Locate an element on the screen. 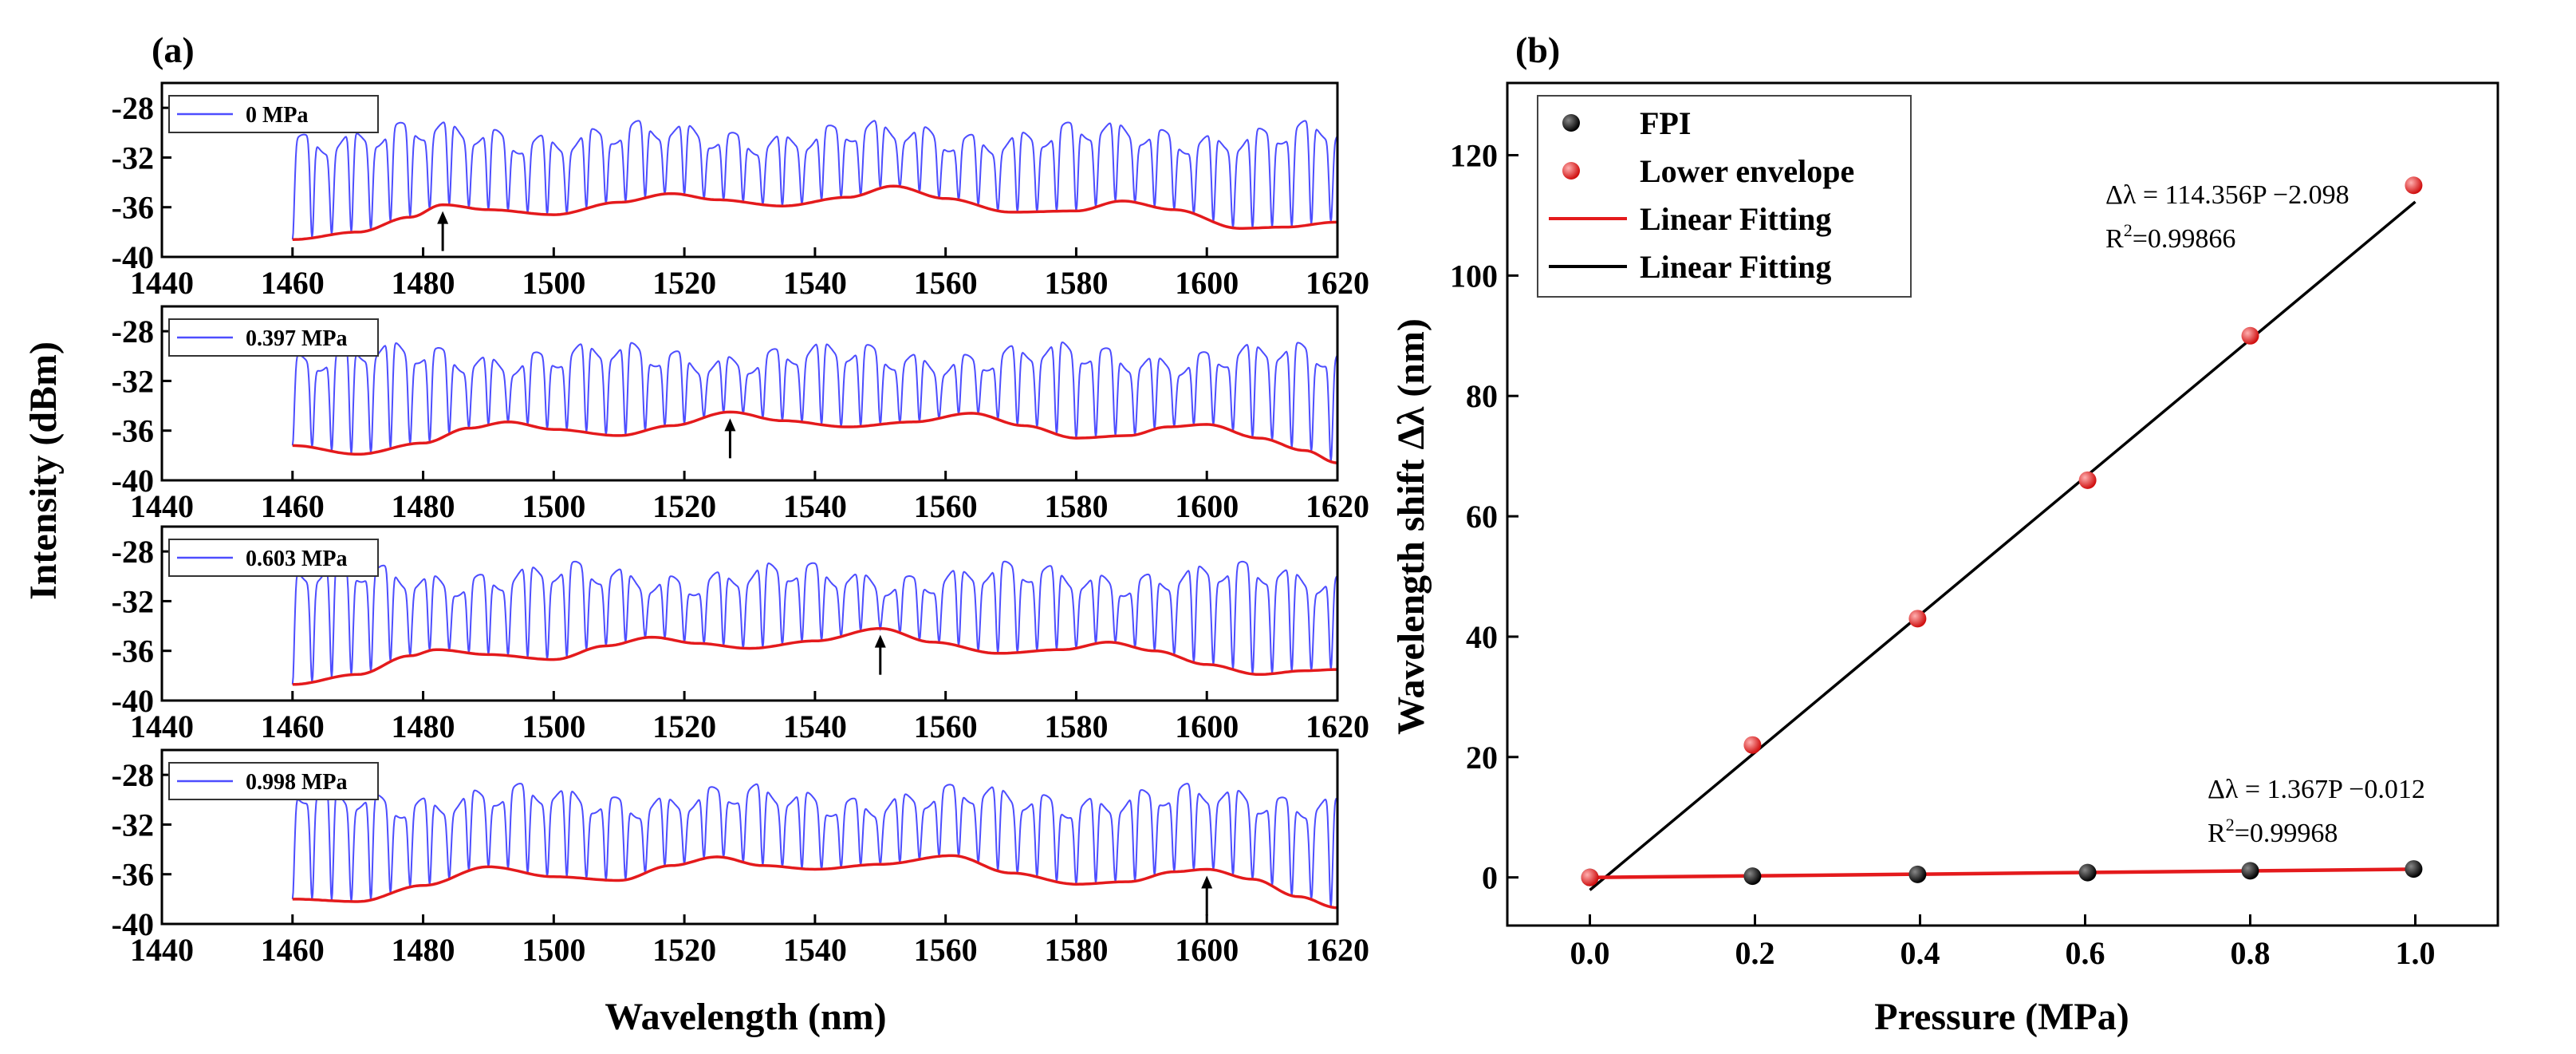 The width and height of the screenshot is (2576, 1054). fit-equation-1: Δλ = 1.367P −0.012 is located at coordinates (2316, 790).